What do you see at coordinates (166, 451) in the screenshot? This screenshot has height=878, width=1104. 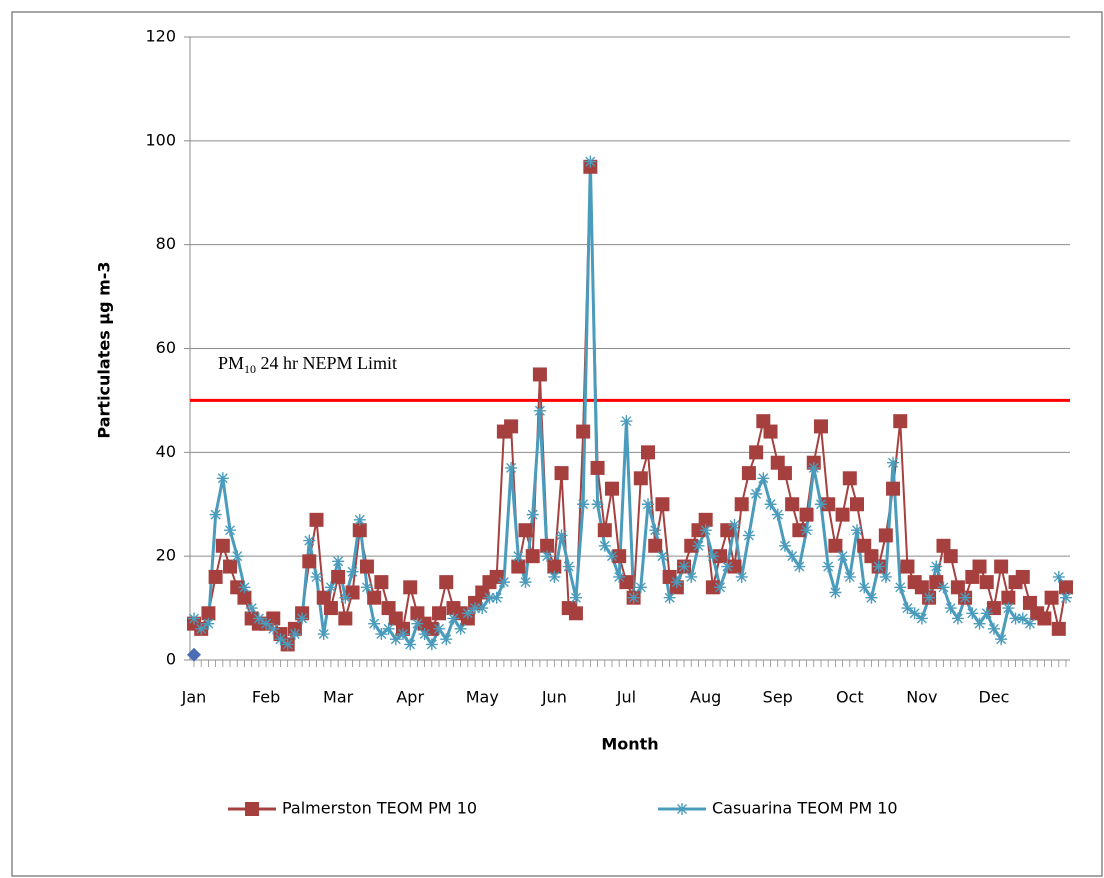 I see `y-tick-label: 40` at bounding box center [166, 451].